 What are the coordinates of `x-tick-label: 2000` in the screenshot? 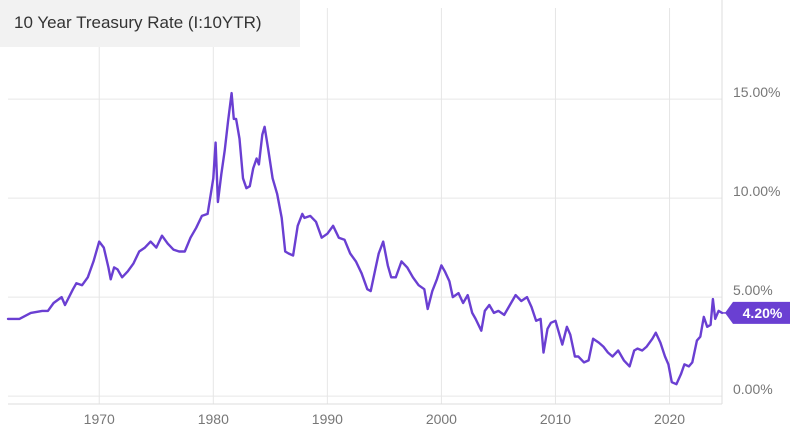 It's located at (441, 419).